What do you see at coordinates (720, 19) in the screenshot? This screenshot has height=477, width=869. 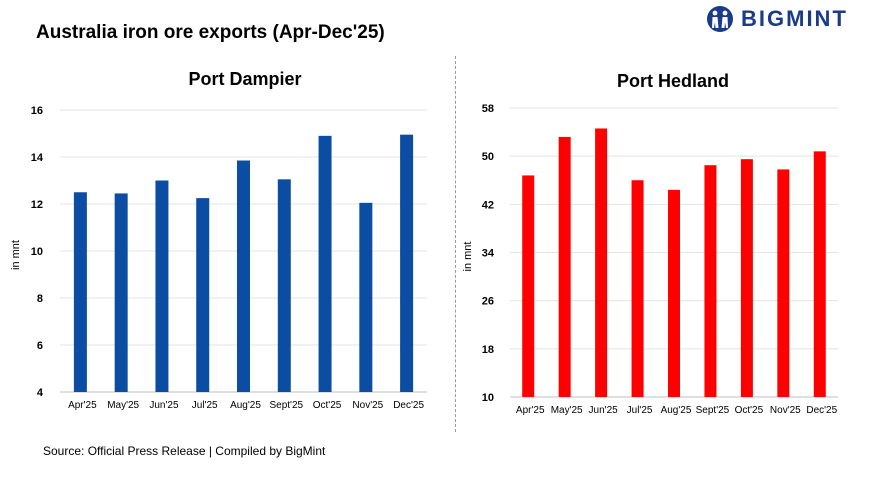 I see `bigmint-logo-icon` at bounding box center [720, 19].